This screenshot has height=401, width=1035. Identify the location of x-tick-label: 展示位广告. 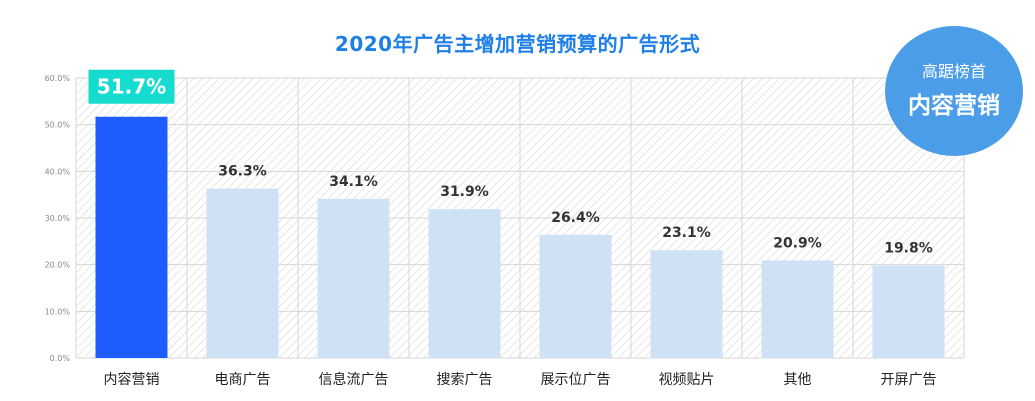
(576, 380).